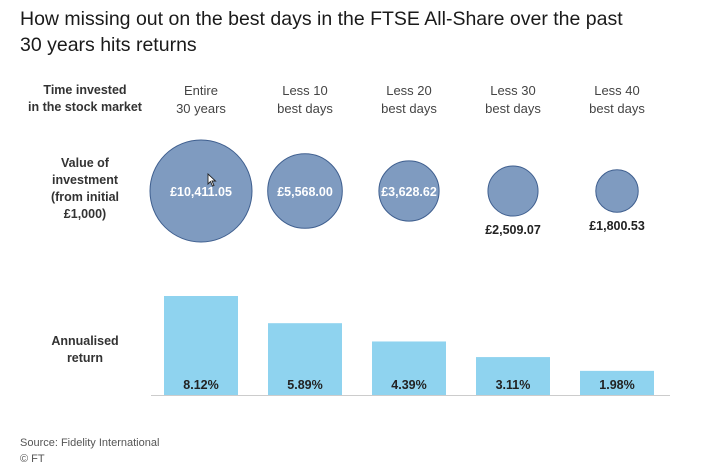 The height and width of the screenshot is (467, 720). What do you see at coordinates (85, 180) in the screenshot?
I see `row-header-value-line-2: investment` at bounding box center [85, 180].